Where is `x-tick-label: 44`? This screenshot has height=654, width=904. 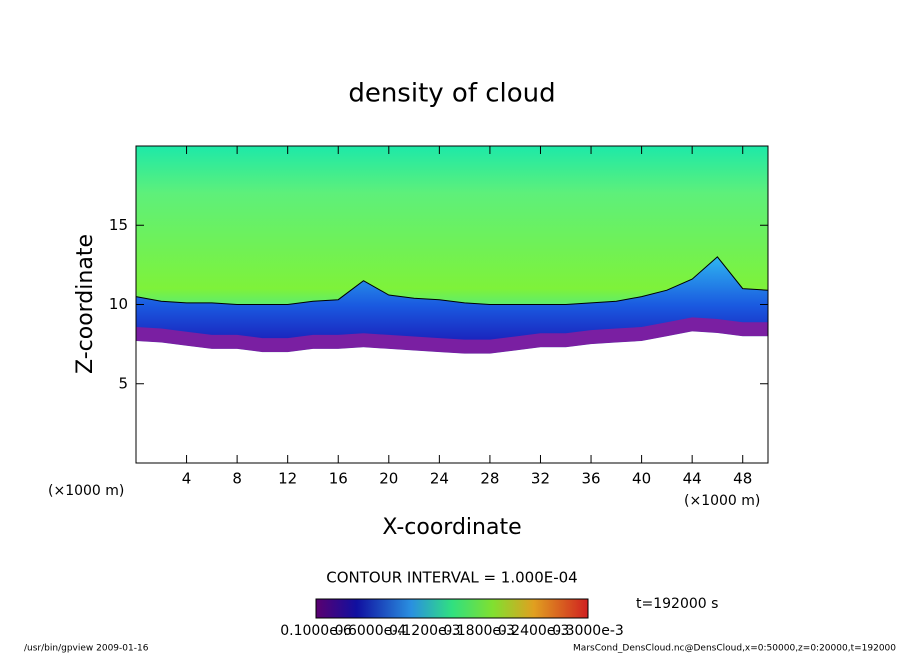
x-tick-label: 44 is located at coordinates (692, 479).